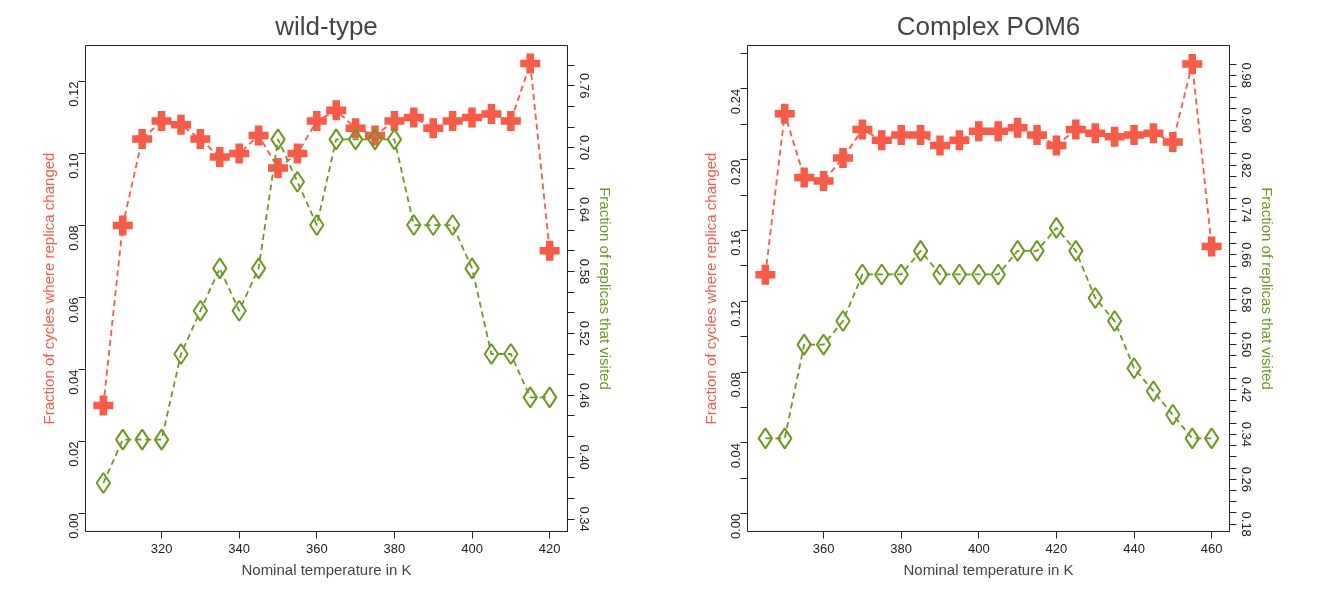  What do you see at coordinates (73, 310) in the screenshot?
I see `y-tick-label: 0.06` at bounding box center [73, 310].